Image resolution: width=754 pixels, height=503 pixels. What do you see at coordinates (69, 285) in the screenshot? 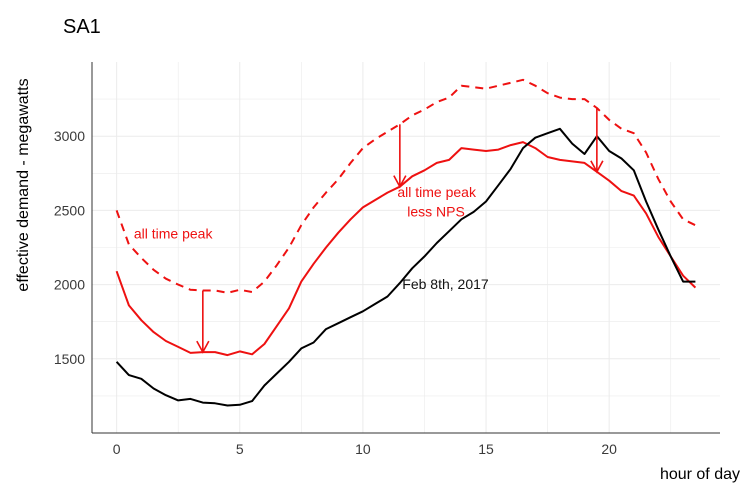
I see `y-tick-label: 2000` at bounding box center [69, 285].